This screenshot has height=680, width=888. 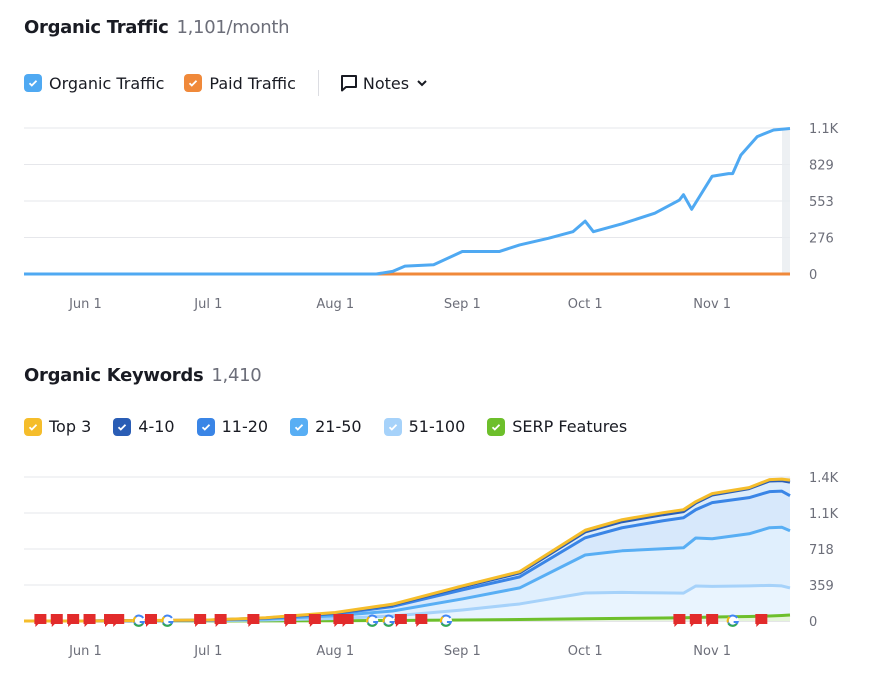 I want to click on keywords-title-text: Organic Keywords, so click(x=114, y=375).